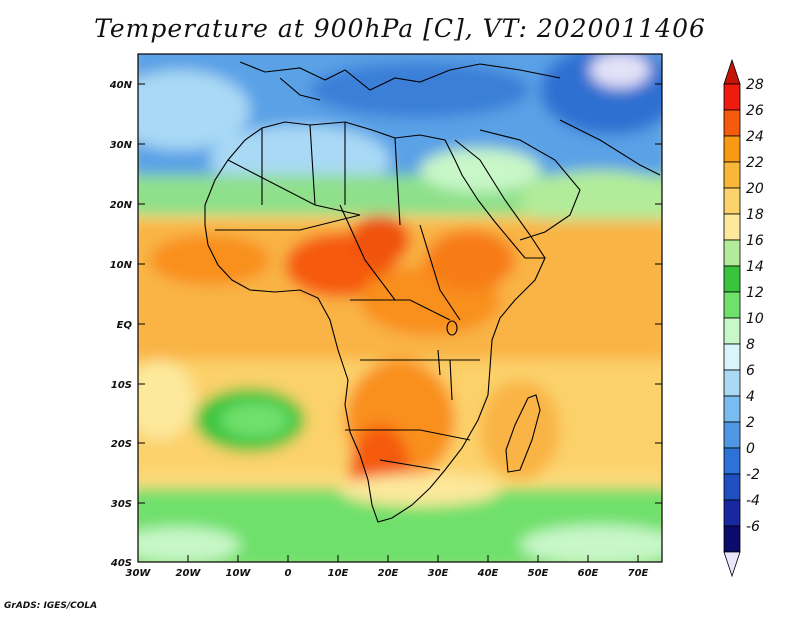 The width and height of the screenshot is (800, 618). Describe the element at coordinates (732, 564) in the screenshot. I see `colorbar-bottom-arrow` at that location.